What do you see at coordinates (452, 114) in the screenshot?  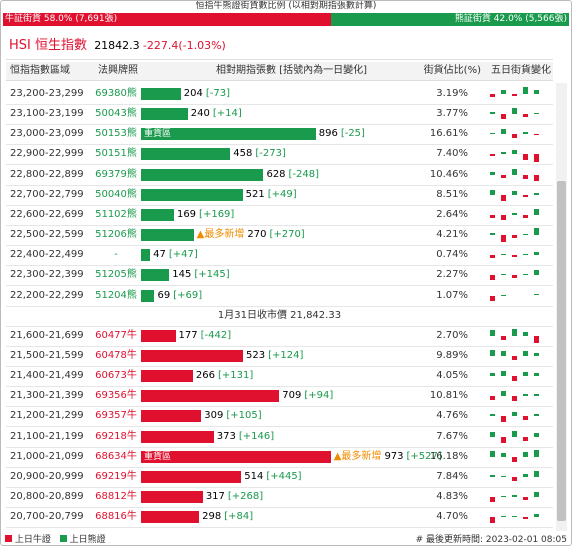 I see `share: 3.77%` at bounding box center [452, 114].